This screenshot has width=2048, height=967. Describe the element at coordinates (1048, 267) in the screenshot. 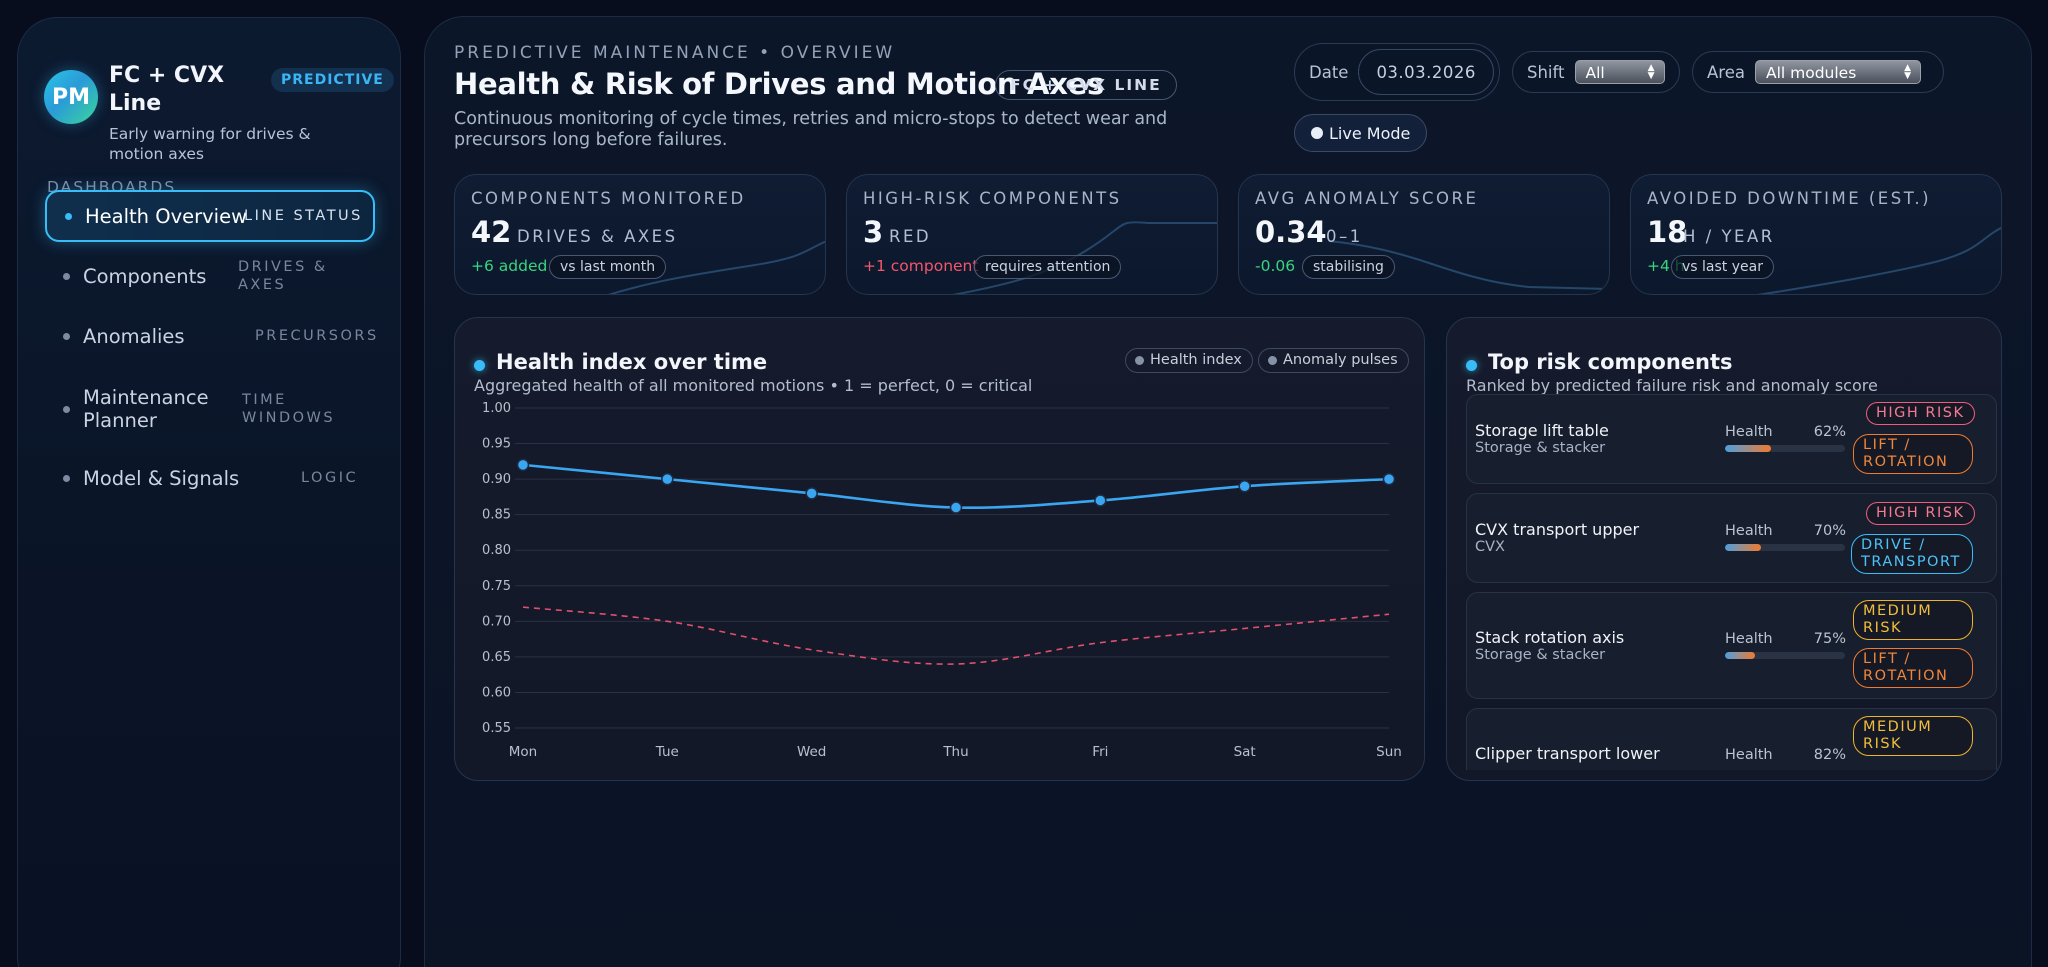

I see `kpi-comparison-chip: requires attention` at that location.